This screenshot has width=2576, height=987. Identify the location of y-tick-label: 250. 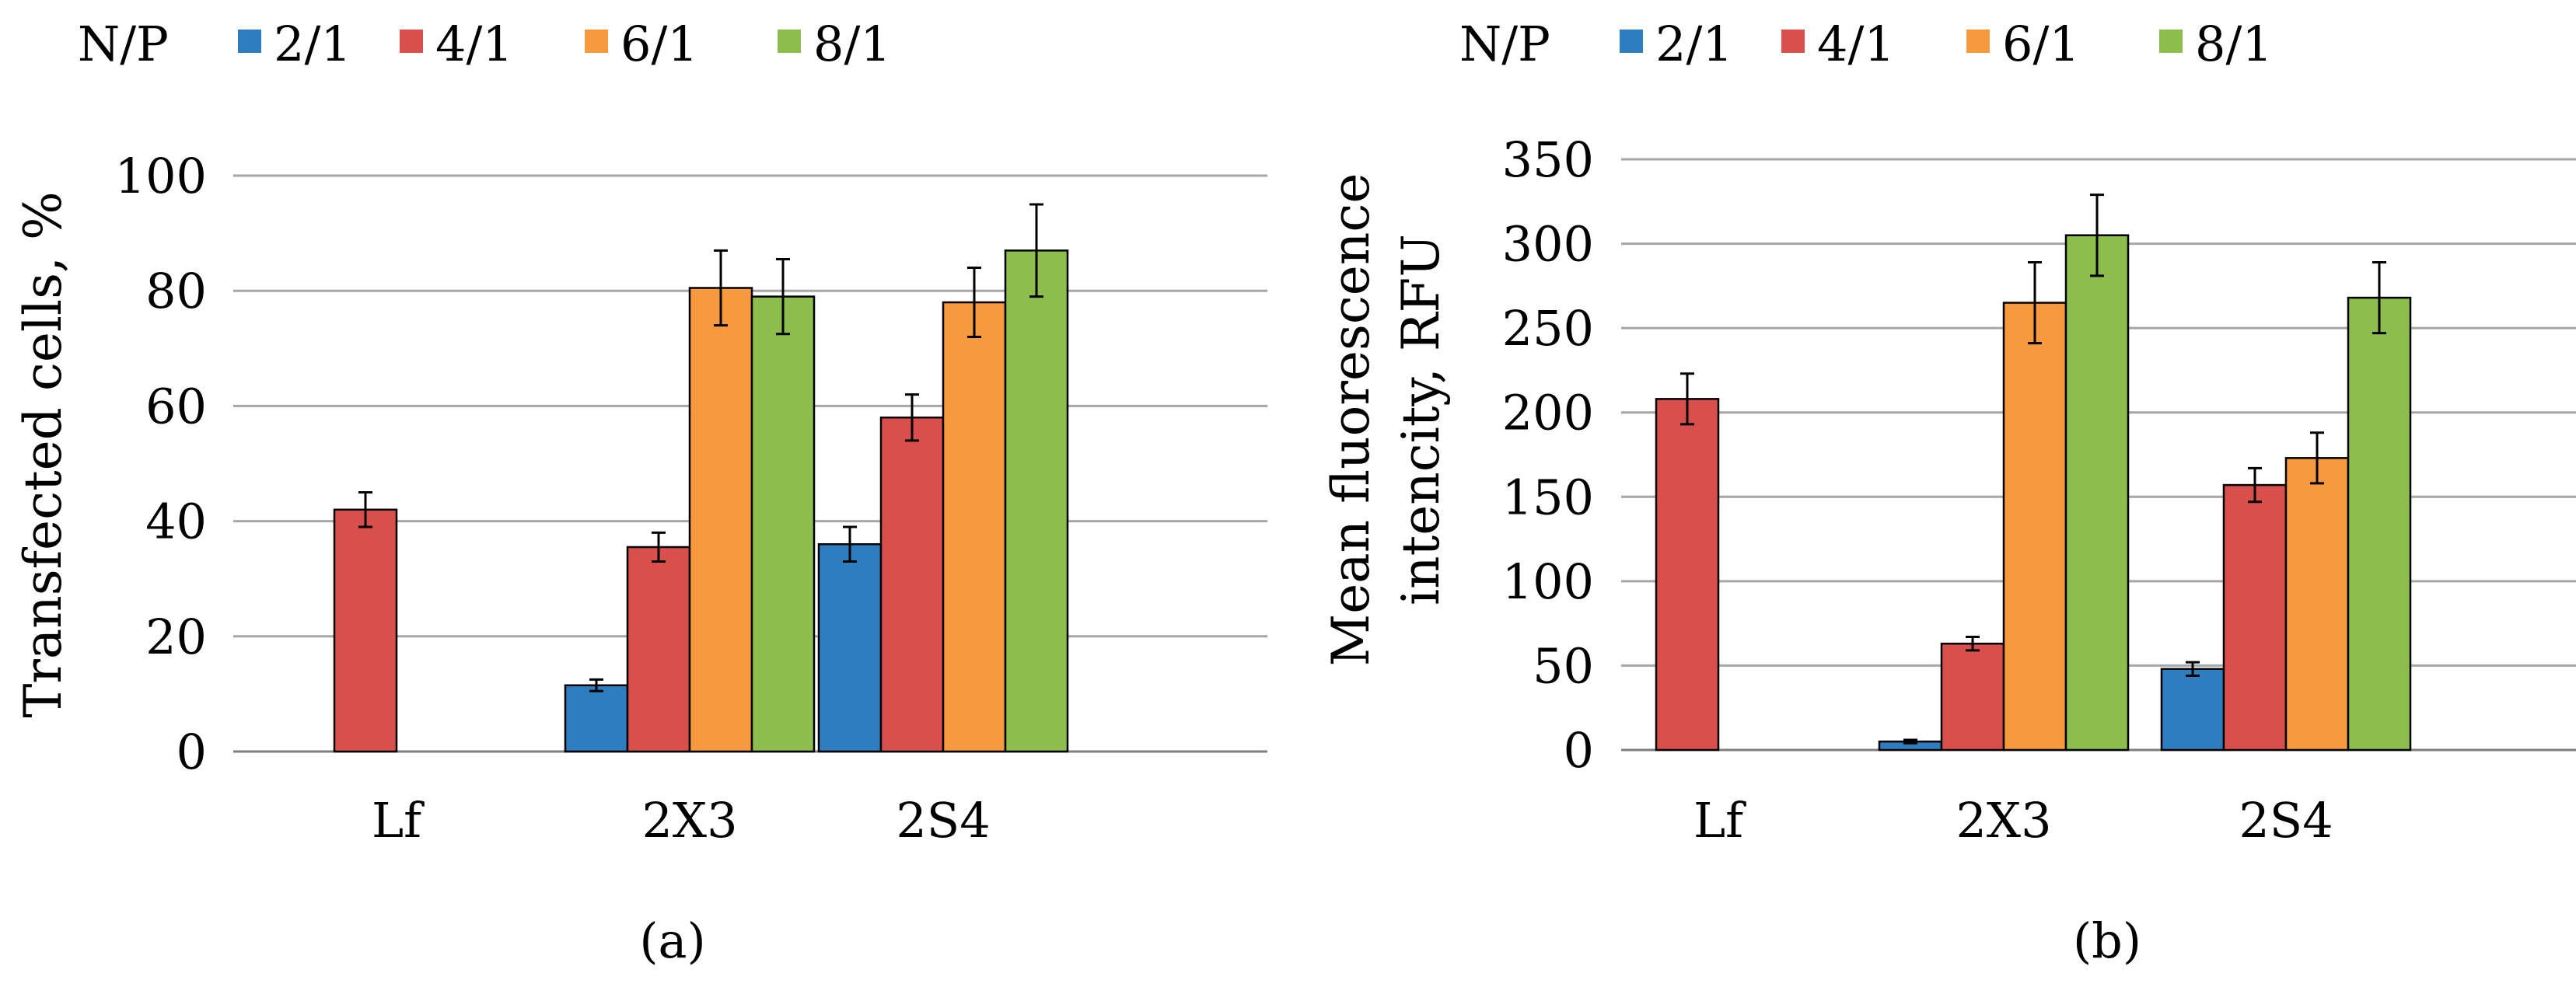
(1548, 328).